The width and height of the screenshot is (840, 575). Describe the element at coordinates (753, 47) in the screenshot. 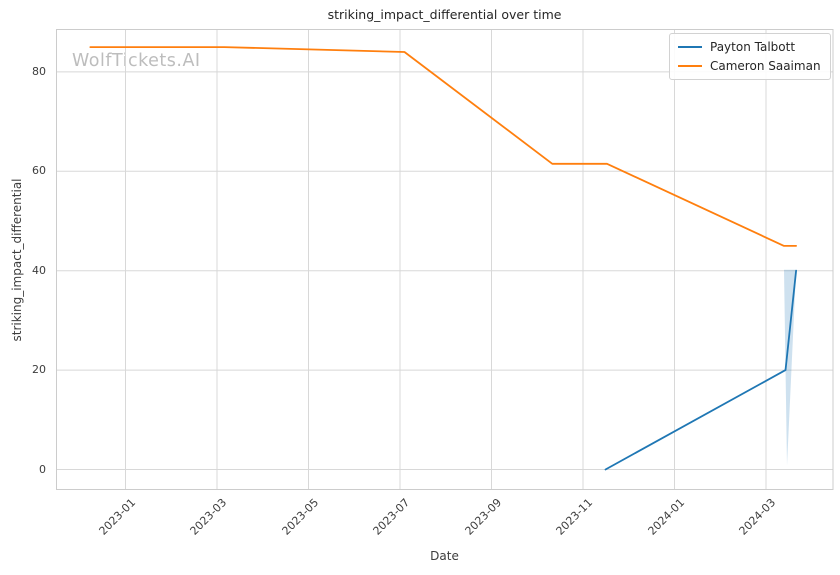

I see `legend-label: Payton Talbott` at that location.